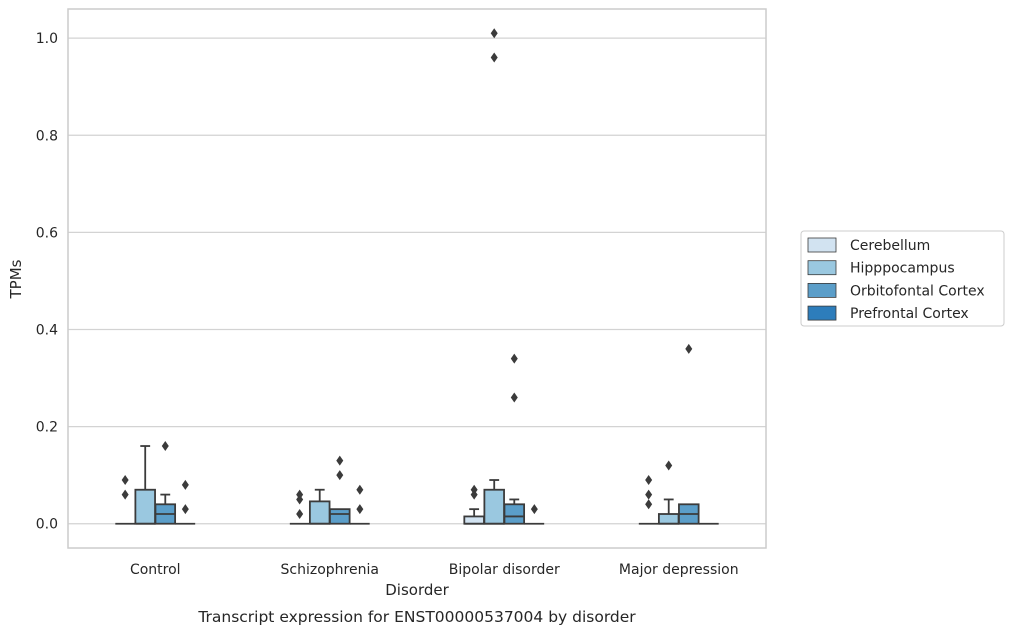 Image resolution: width=1014 pixels, height=634 pixels. I want to click on y-tick-label: 1.0, so click(47, 39).